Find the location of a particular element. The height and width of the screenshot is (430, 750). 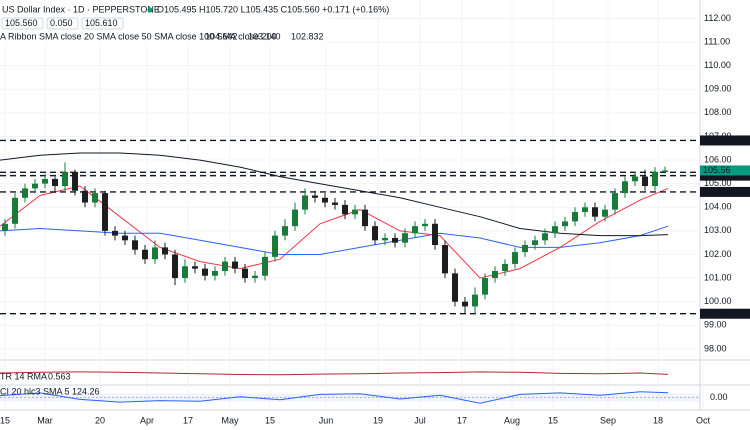

level-tag-label: 99.49 is located at coordinates (714, 313).